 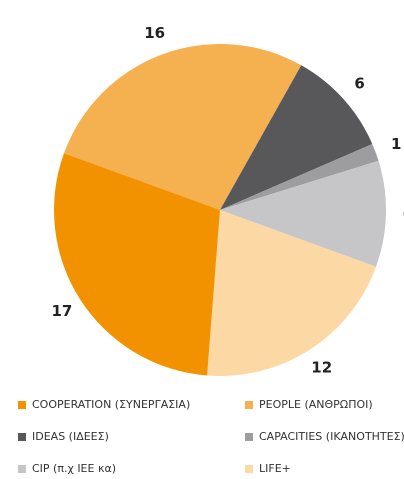 I want to click on data-label: 16, so click(x=154, y=33).